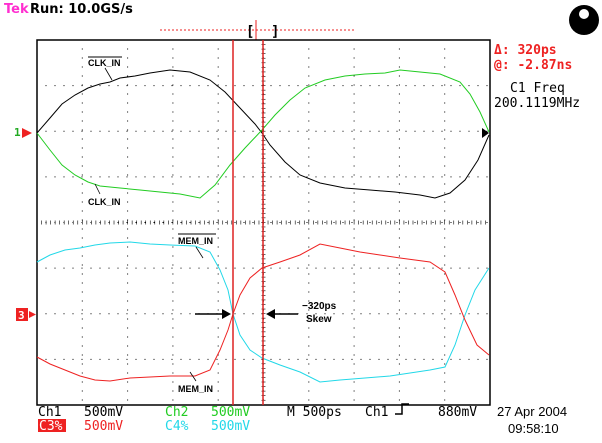 The width and height of the screenshot is (602, 443). What do you see at coordinates (195, 389) in the screenshot?
I see `mem-in-label-bottom: MEM_IN` at bounding box center [195, 389].